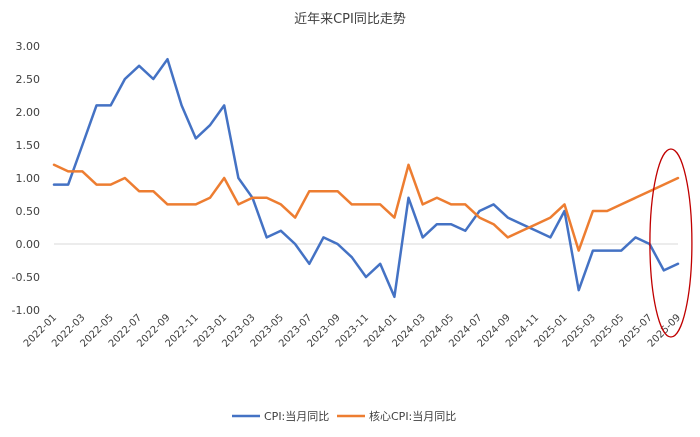 The width and height of the screenshot is (700, 437). I want to click on y-tick-label: 2.50, so click(28, 79).